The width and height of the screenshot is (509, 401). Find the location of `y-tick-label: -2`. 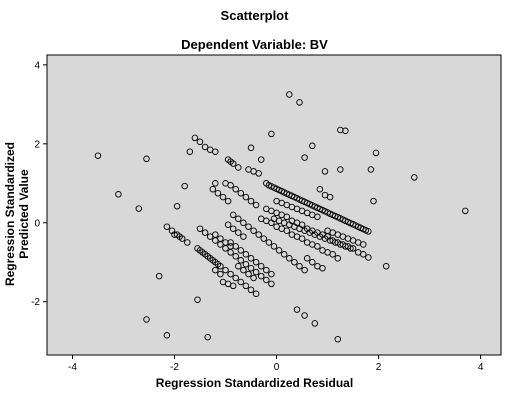

y-tick-label: -2 is located at coordinates (35, 302).